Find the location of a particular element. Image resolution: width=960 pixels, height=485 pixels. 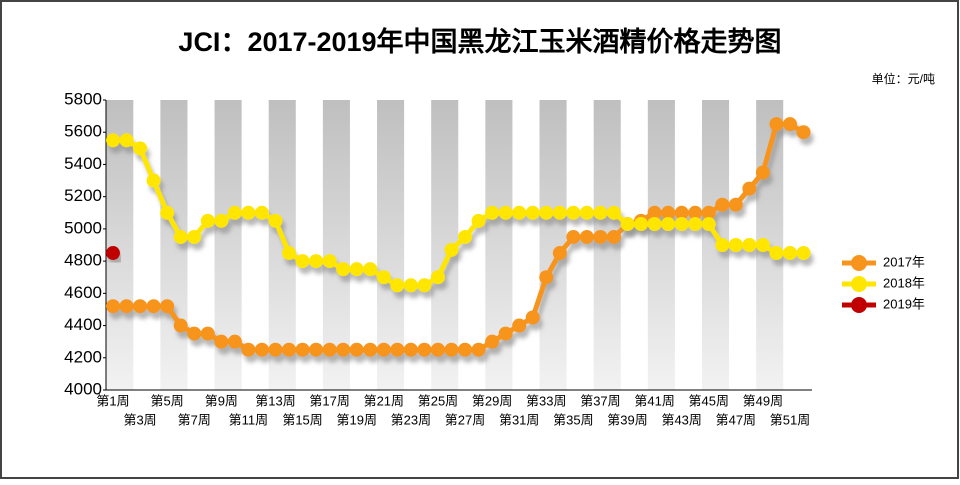

x-tick-label: 第13周 is located at coordinates (275, 400).